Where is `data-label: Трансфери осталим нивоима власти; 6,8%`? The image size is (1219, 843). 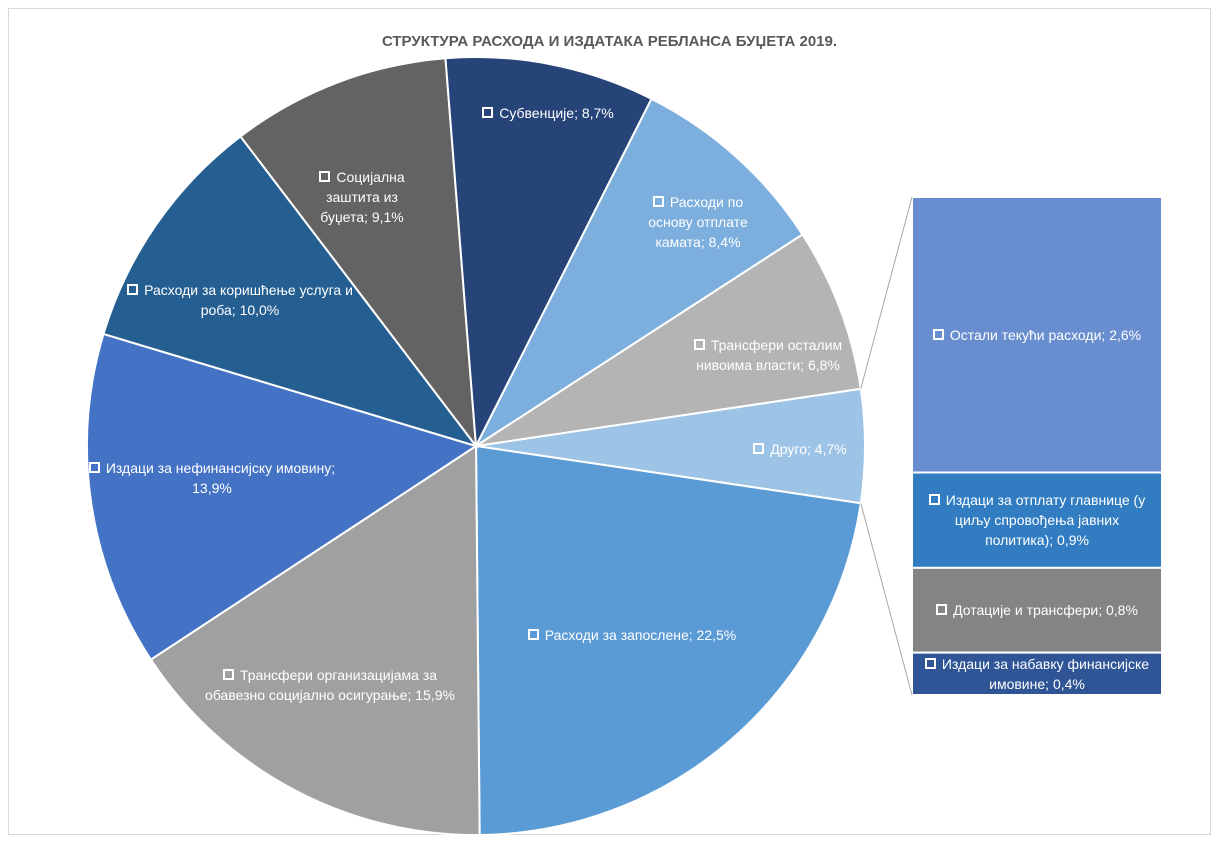 data-label: Трансфери осталим нивоима власти; 6,8% is located at coordinates (768, 355).